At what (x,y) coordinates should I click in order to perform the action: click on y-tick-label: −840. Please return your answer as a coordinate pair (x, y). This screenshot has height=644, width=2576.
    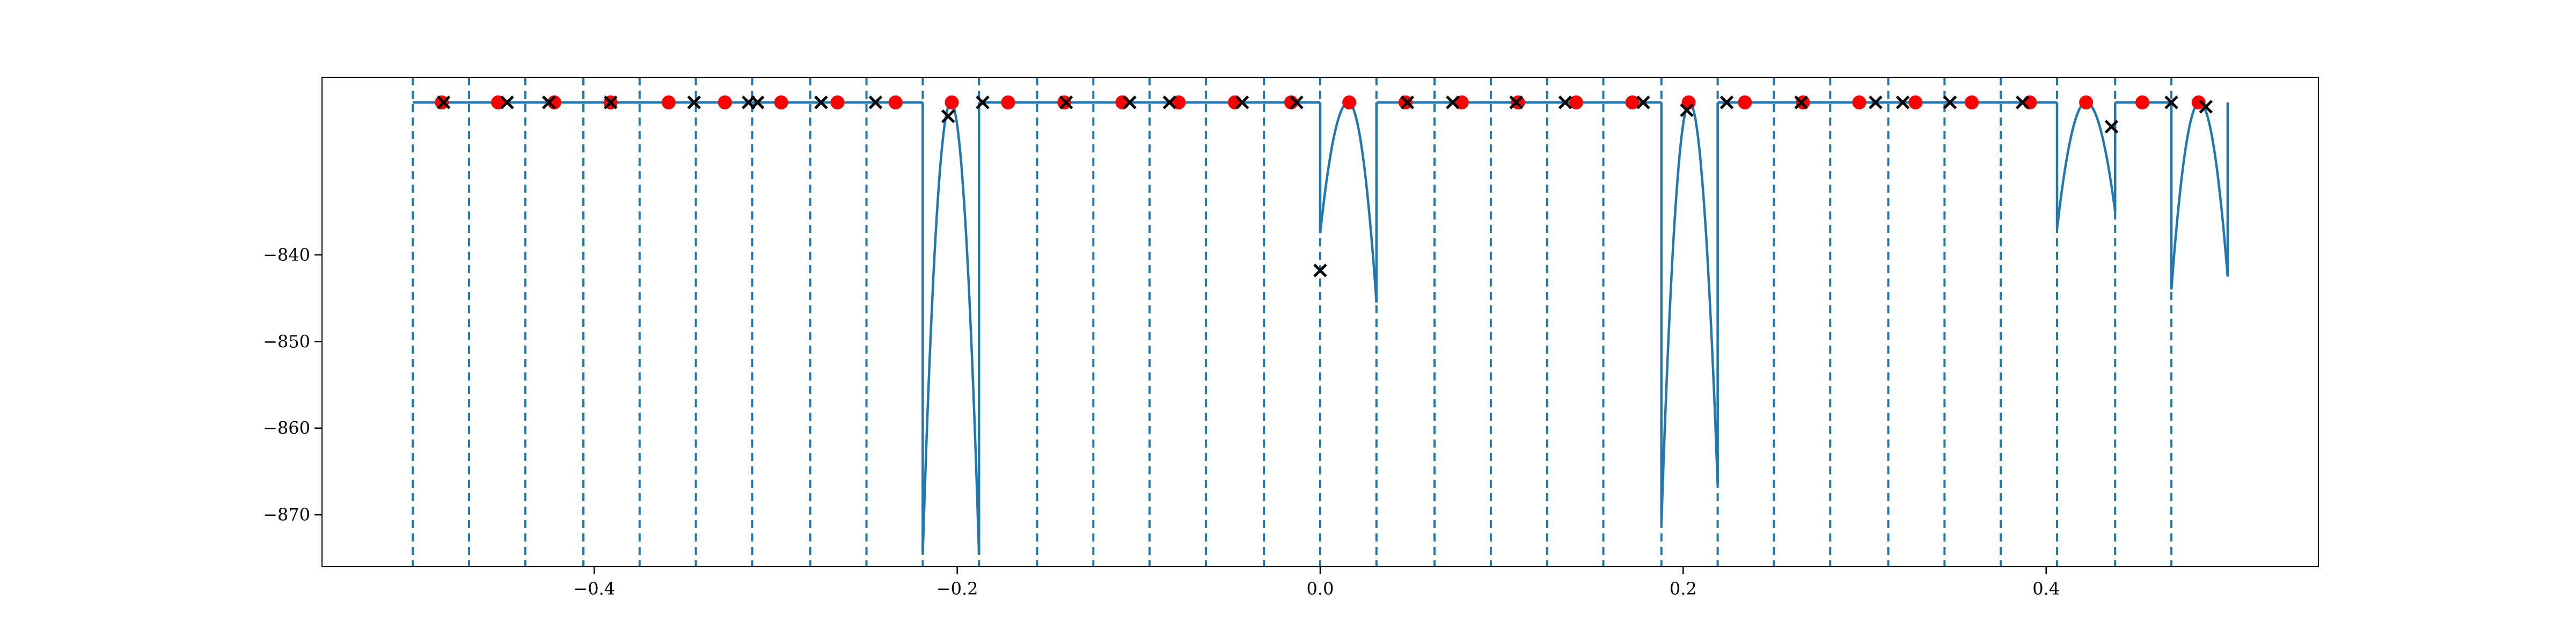
    Looking at the image, I should click on (286, 255).